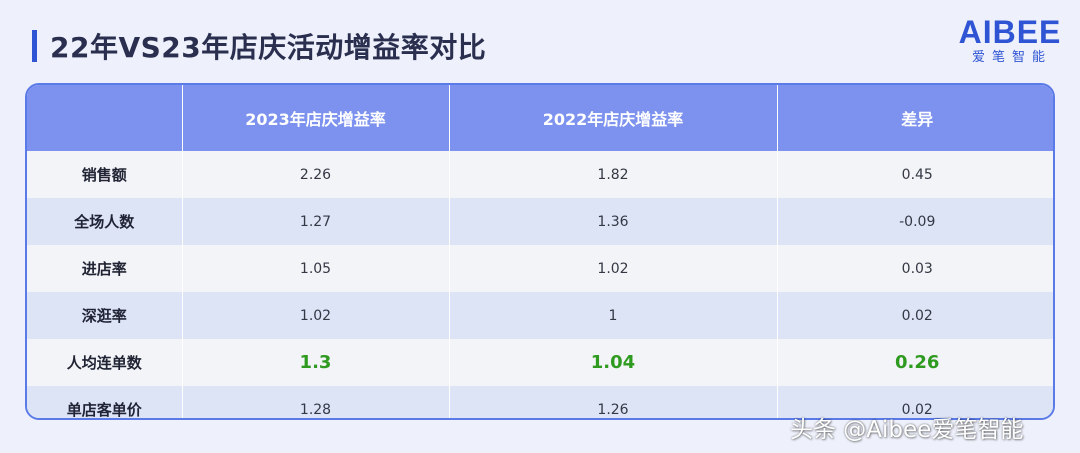  I want to click on row-label: 销售额, so click(104, 174).